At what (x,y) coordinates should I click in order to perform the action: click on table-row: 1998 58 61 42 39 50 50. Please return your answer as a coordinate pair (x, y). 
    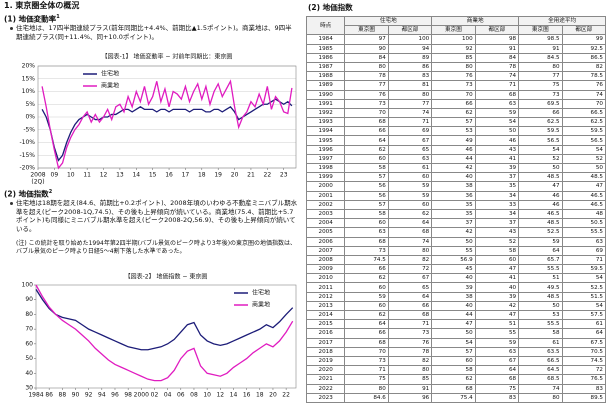
    Looking at the image, I should click on (456, 168).